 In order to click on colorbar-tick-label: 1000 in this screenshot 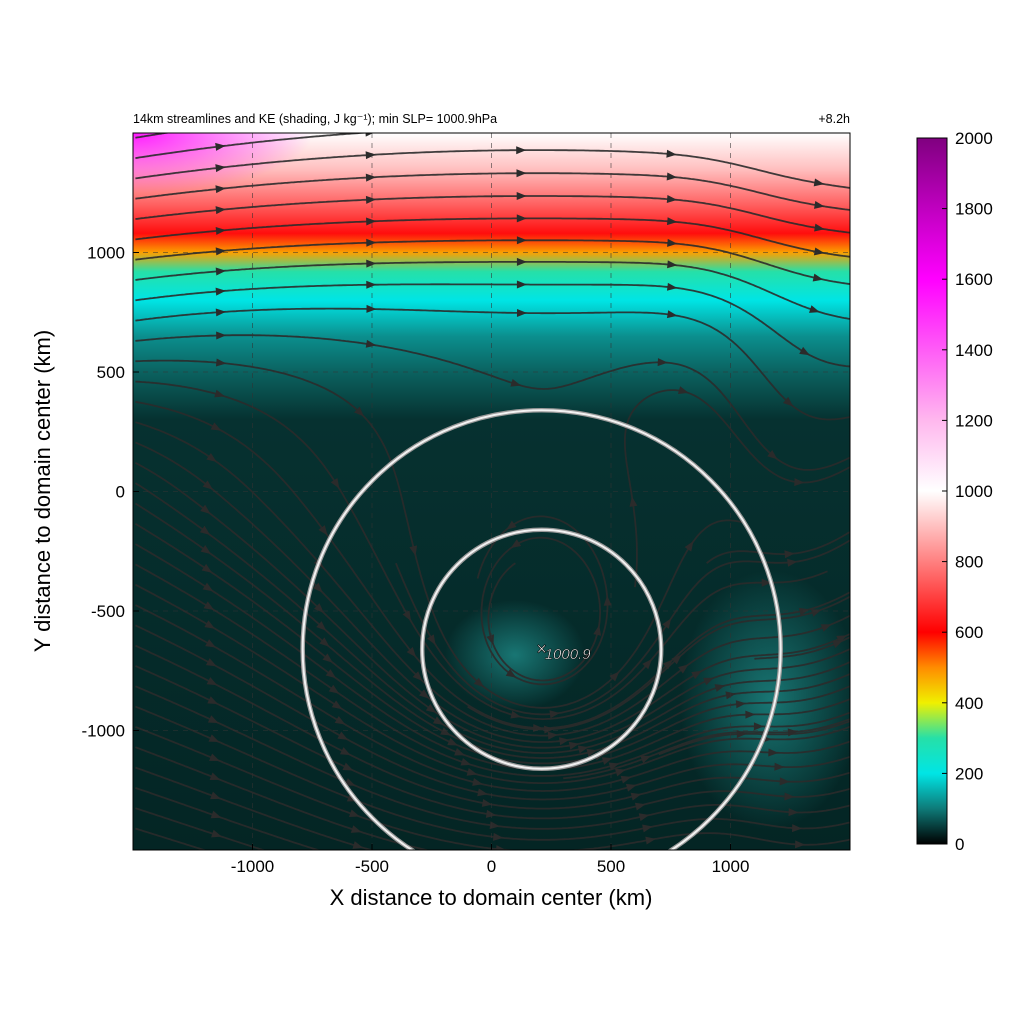, I will do `click(974, 491)`.